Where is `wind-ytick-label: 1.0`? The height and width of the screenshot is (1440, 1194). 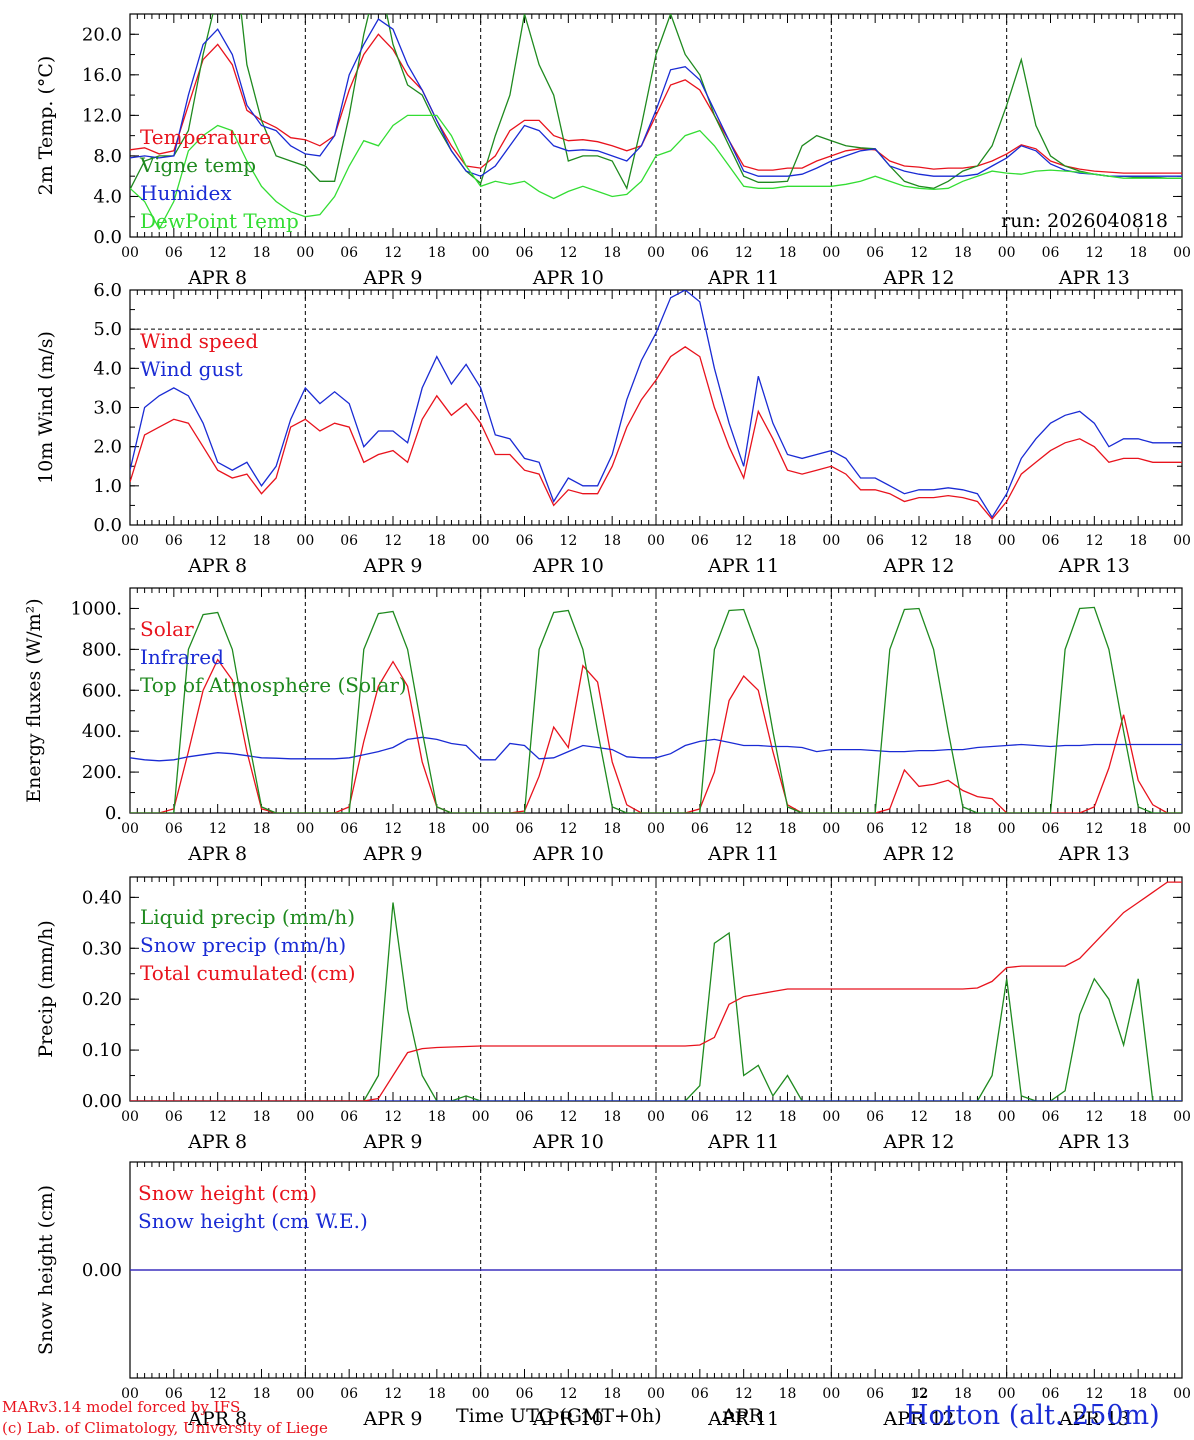 wind-ytick-label: 1.0 is located at coordinates (107, 486).